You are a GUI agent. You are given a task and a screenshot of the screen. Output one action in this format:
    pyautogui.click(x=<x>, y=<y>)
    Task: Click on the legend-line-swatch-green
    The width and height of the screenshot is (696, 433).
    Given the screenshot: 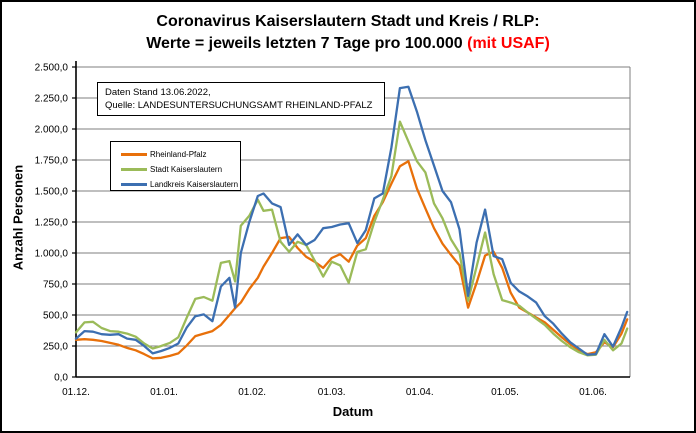 What is the action you would take?
    pyautogui.click(x=134, y=169)
    